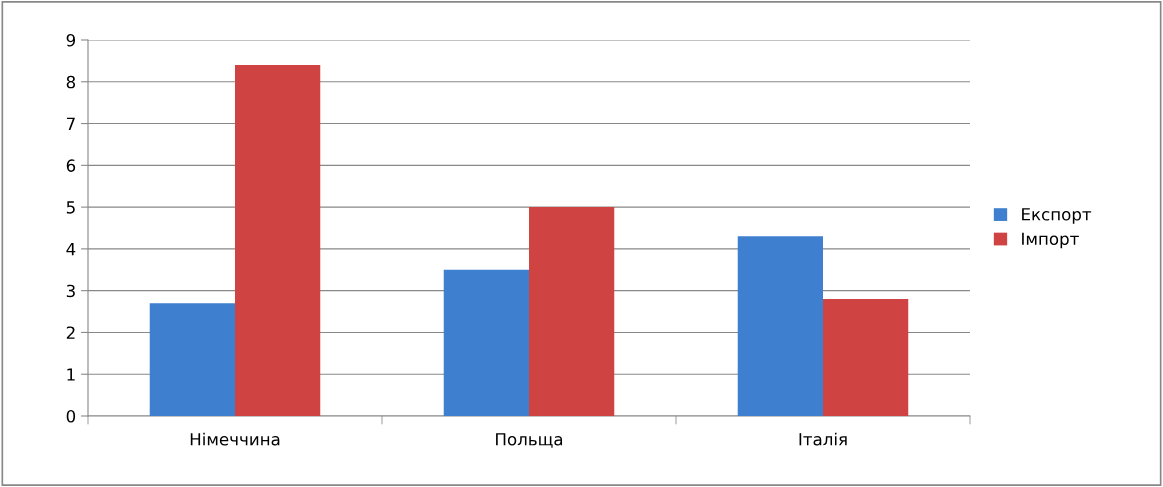 This screenshot has width=1163, height=487. What do you see at coordinates (71, 374) in the screenshot?
I see `y-tick-label: 1` at bounding box center [71, 374].